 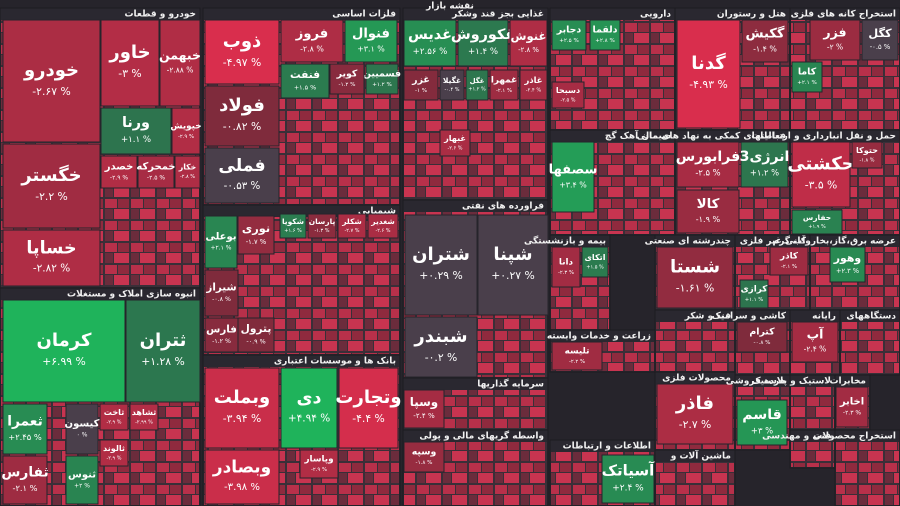 I want to click on tile-name: شغدیر, so click(x=382, y=221).